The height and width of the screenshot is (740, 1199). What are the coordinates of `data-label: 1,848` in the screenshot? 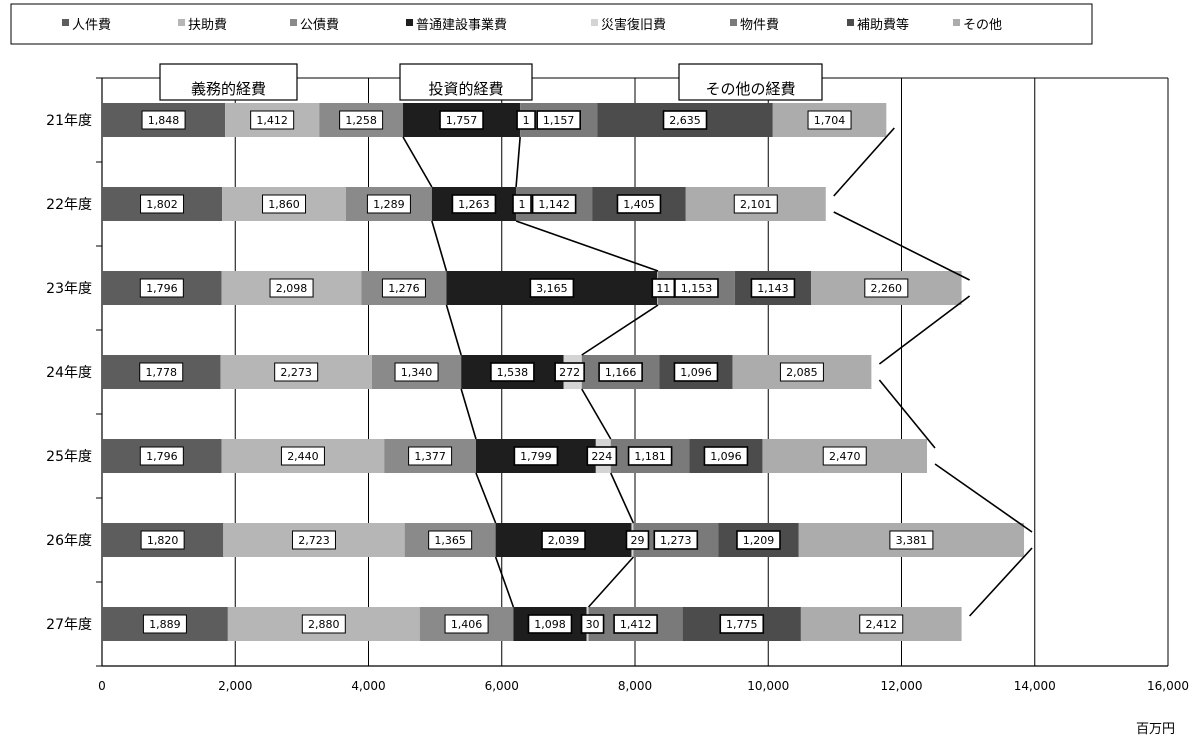 It's located at (164, 120).